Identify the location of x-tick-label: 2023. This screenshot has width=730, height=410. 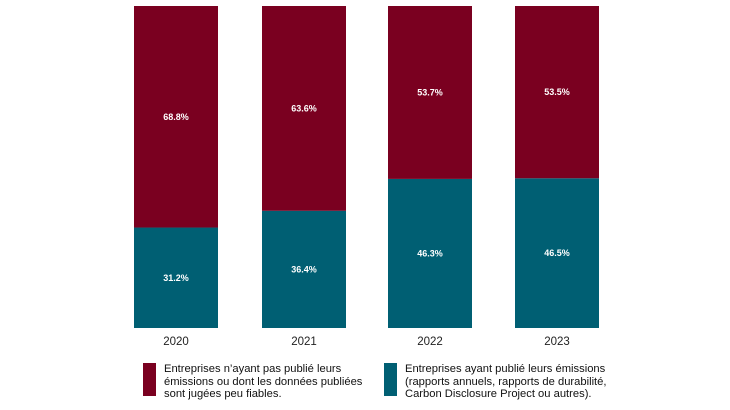
(557, 342).